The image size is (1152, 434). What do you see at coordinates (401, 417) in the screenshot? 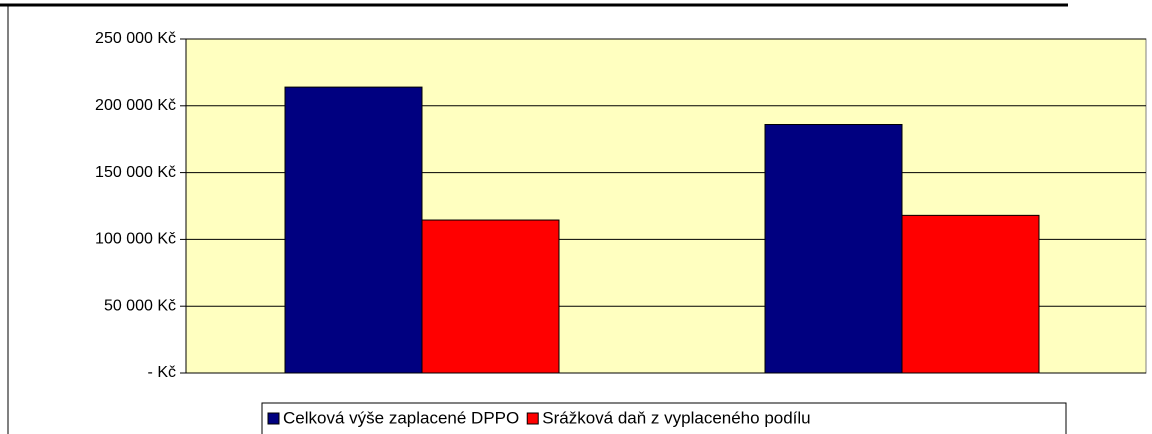
I see `legend-label: Celková výše zaplacené DPPO` at bounding box center [401, 417].